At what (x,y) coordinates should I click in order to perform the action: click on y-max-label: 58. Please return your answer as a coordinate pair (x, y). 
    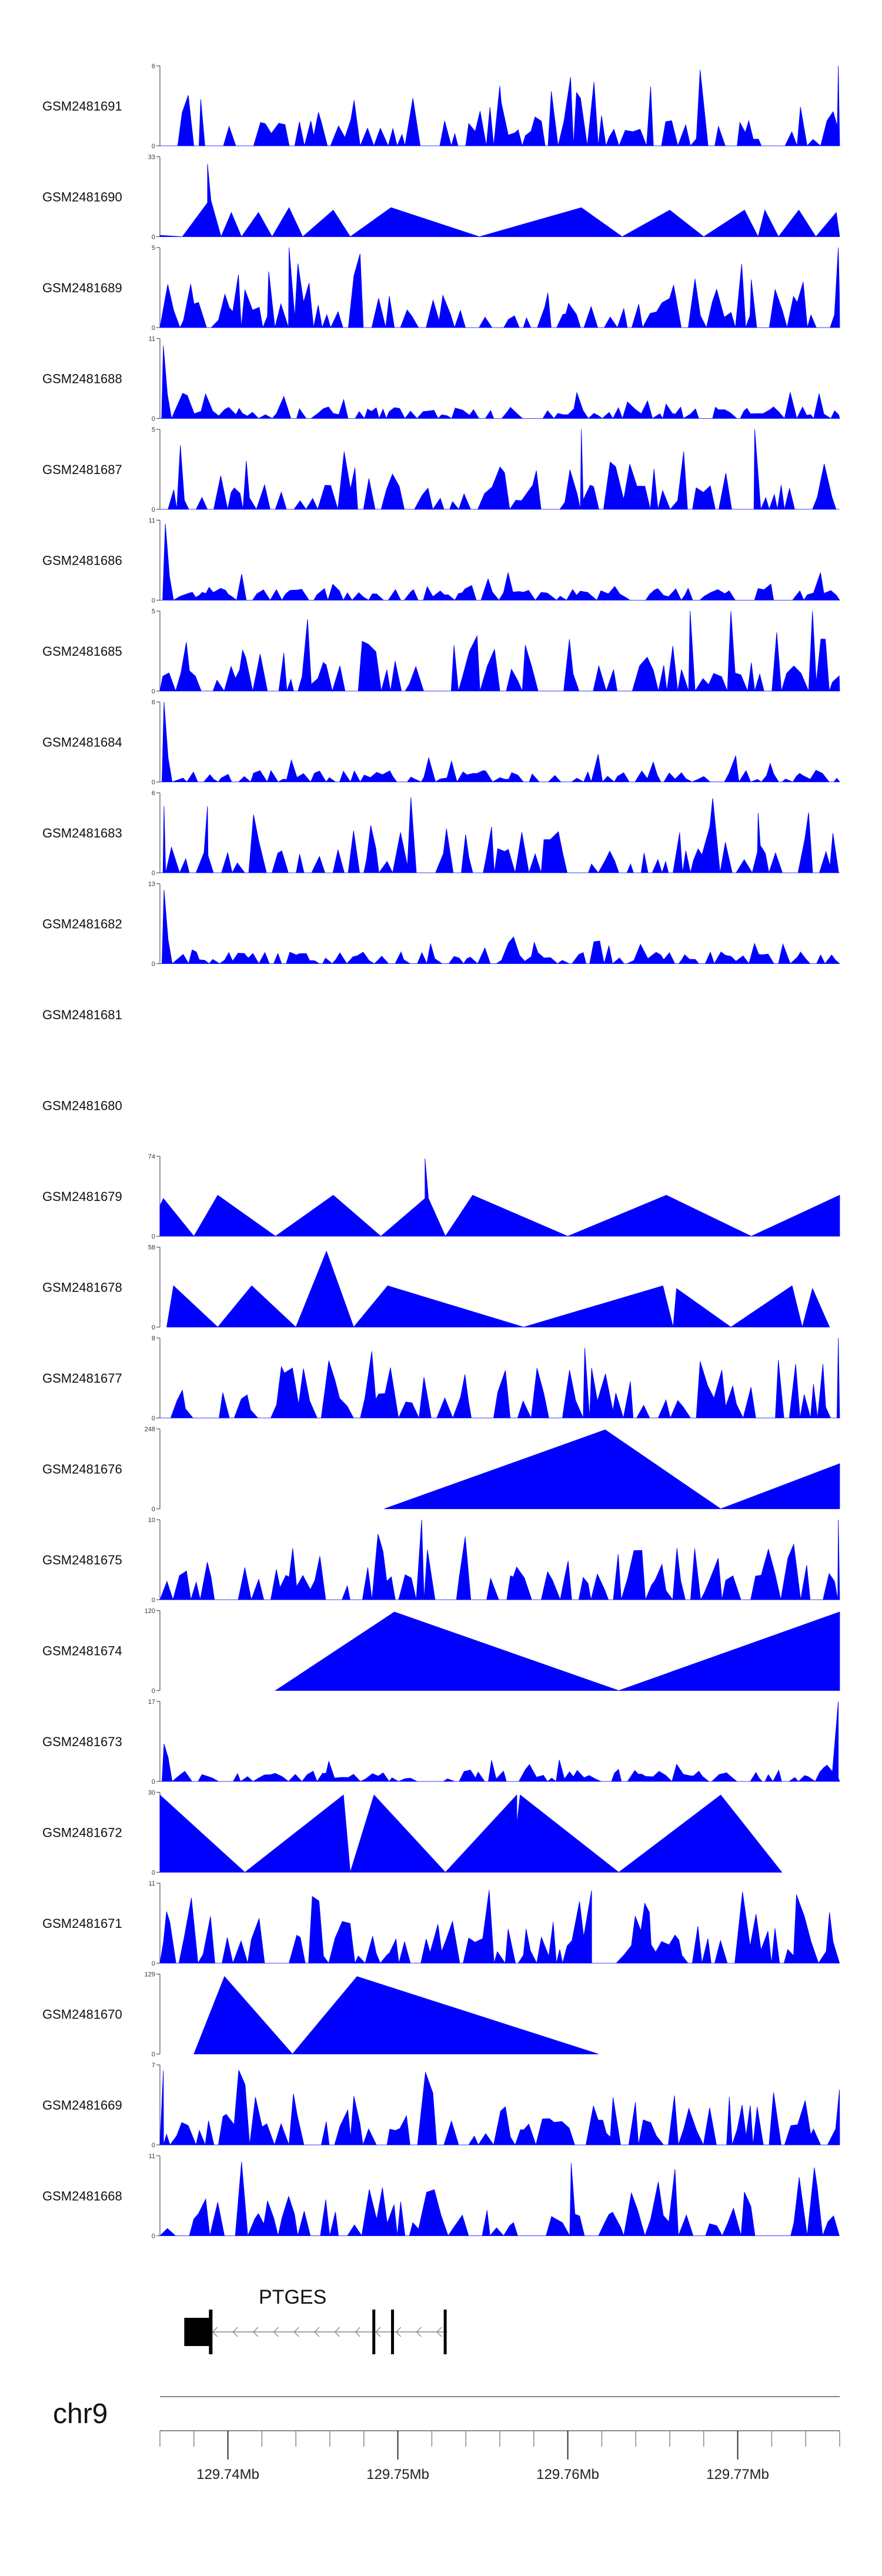
    Looking at the image, I should click on (151, 1248).